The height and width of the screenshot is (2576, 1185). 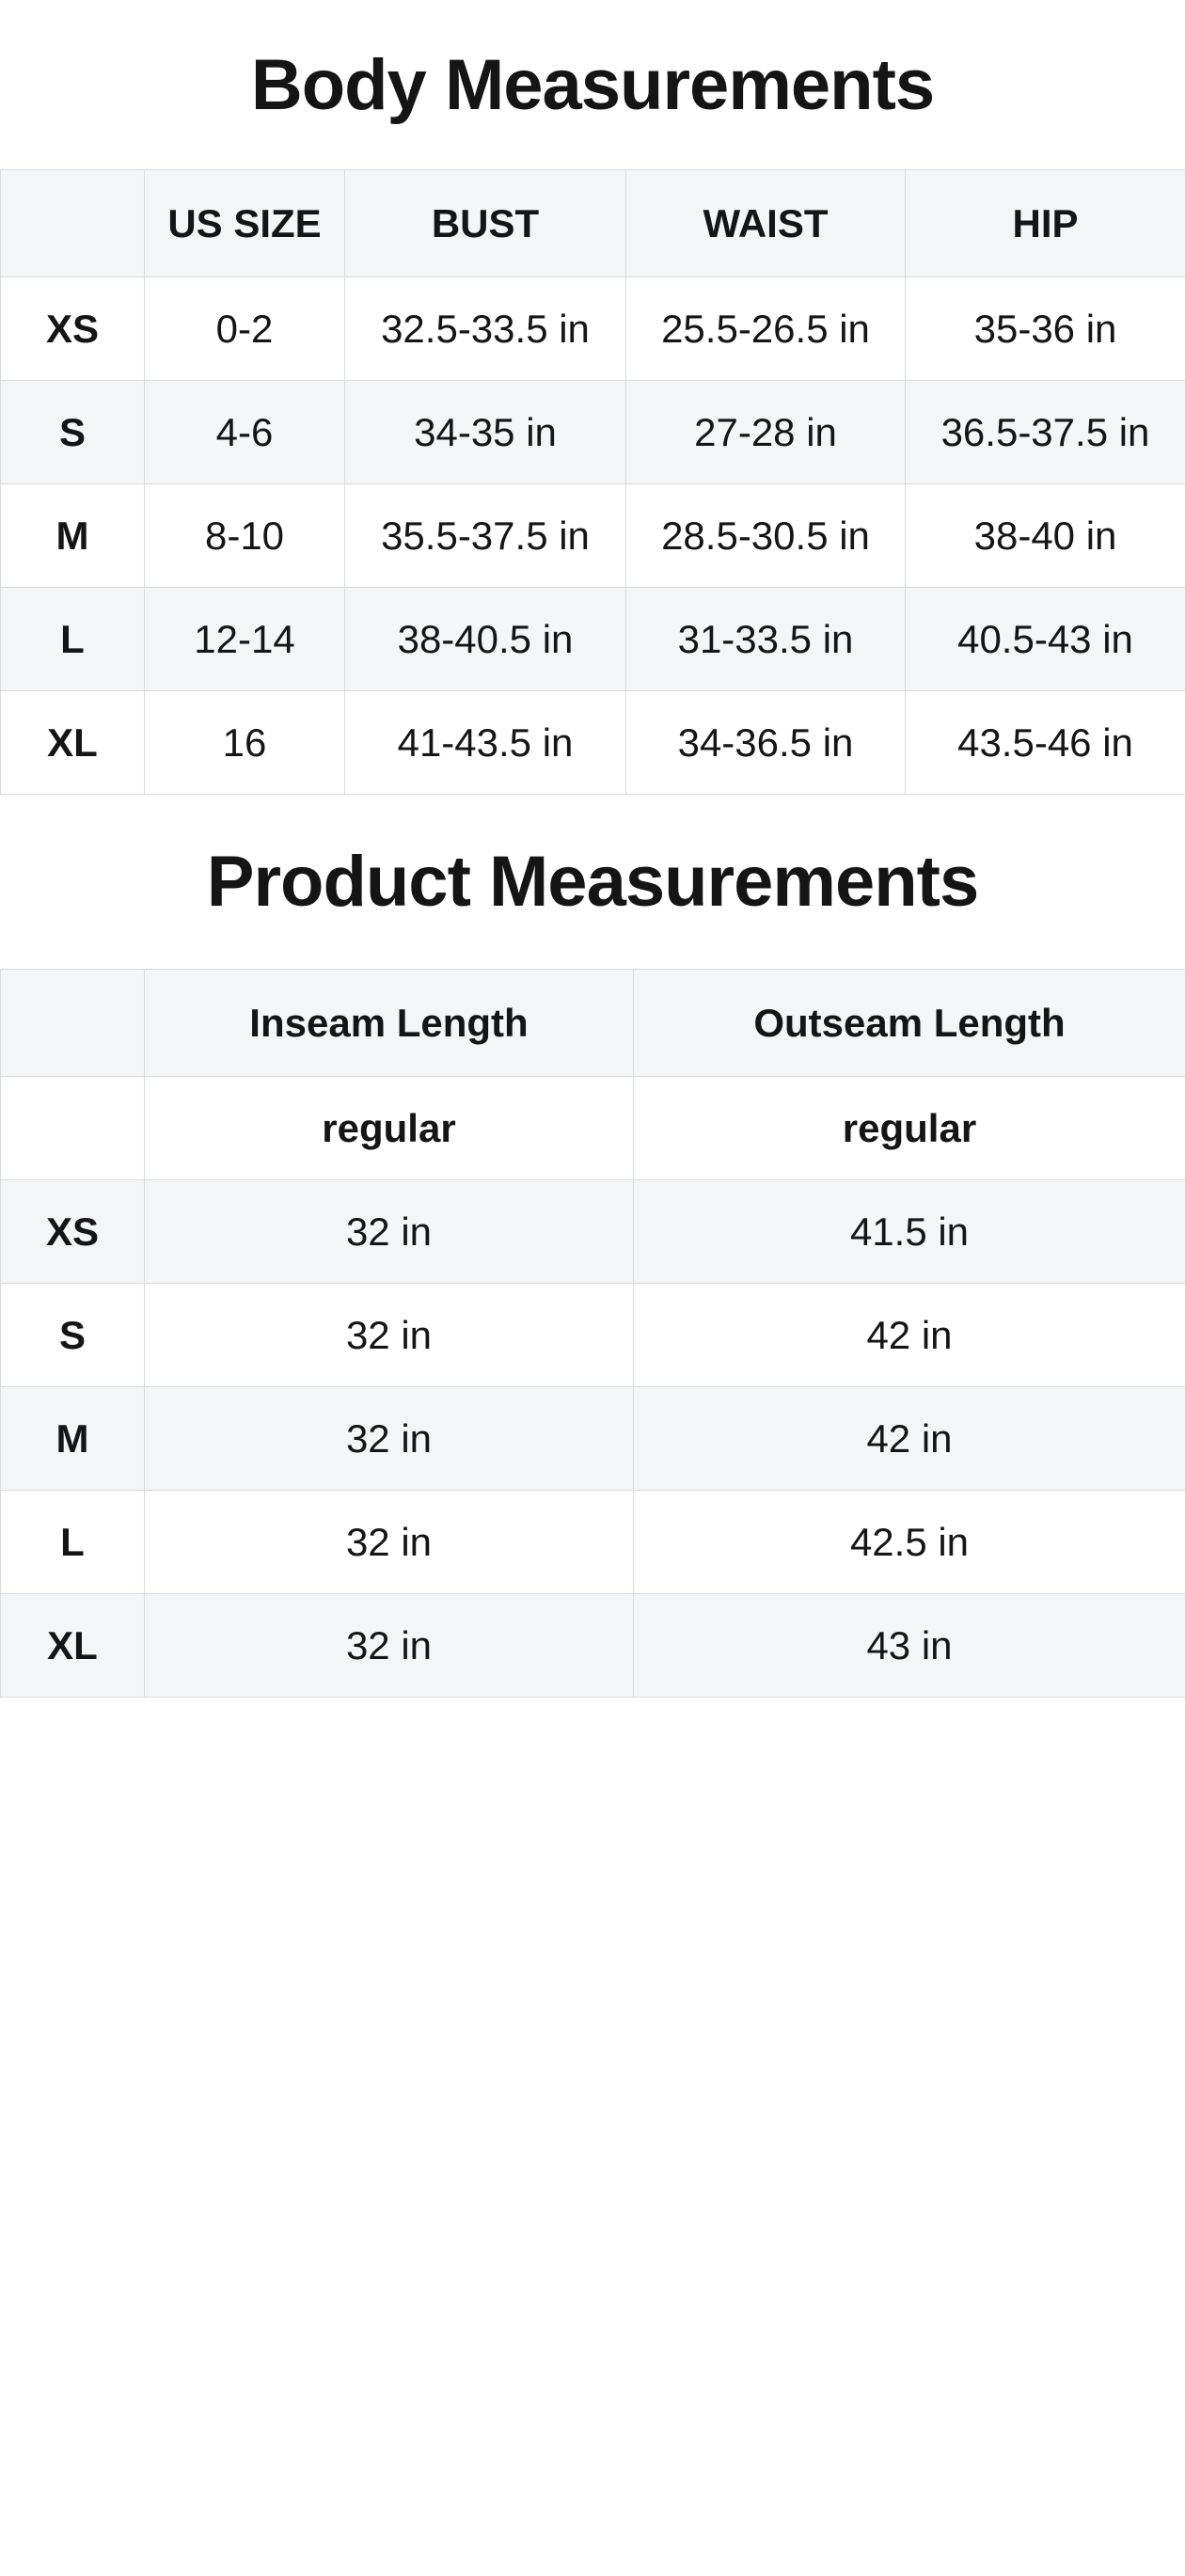 I want to click on size-label-empty, so click(x=73, y=1128).